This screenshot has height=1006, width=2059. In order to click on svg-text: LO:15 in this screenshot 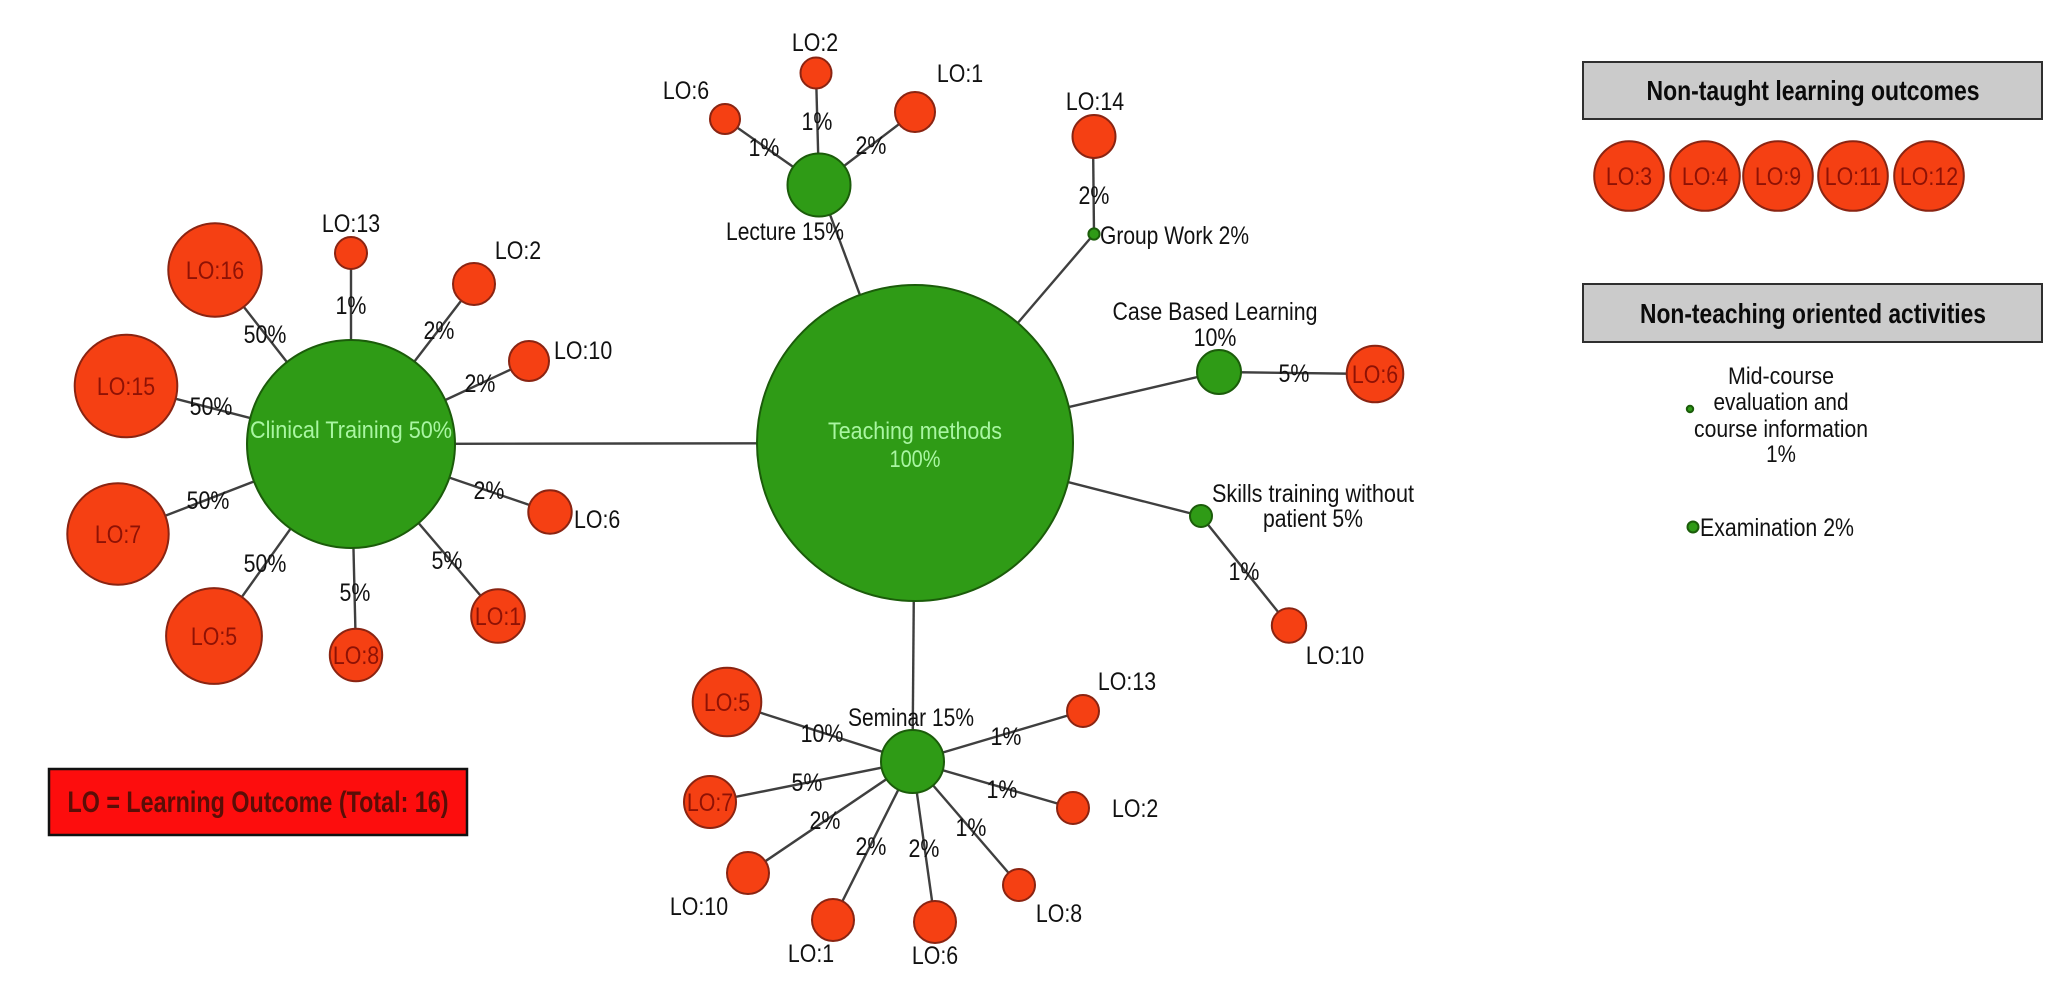, I will do `click(126, 387)`.